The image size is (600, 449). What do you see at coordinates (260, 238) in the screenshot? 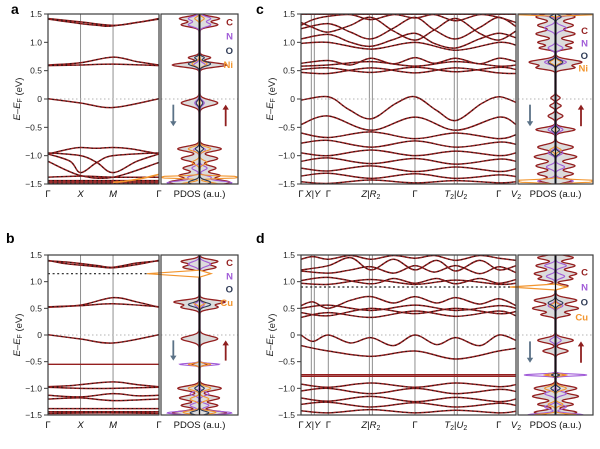
I see `panel-letter-d: d` at bounding box center [260, 238].